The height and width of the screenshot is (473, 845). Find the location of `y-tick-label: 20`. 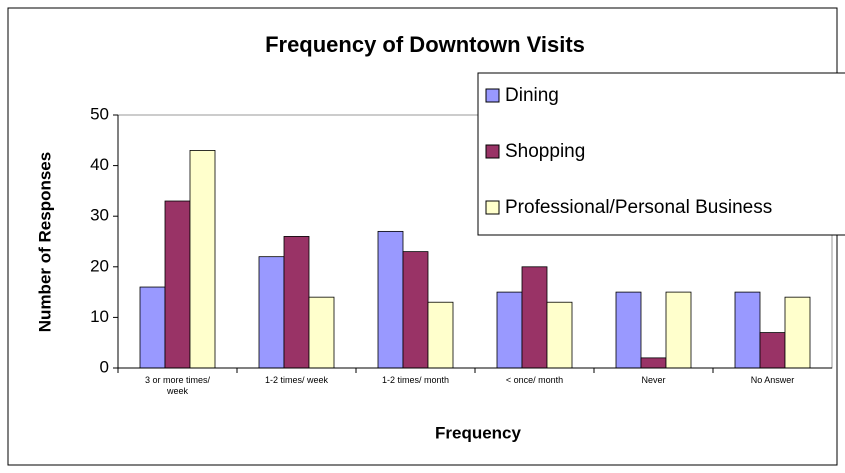

y-tick-label: 20 is located at coordinates (99, 265).